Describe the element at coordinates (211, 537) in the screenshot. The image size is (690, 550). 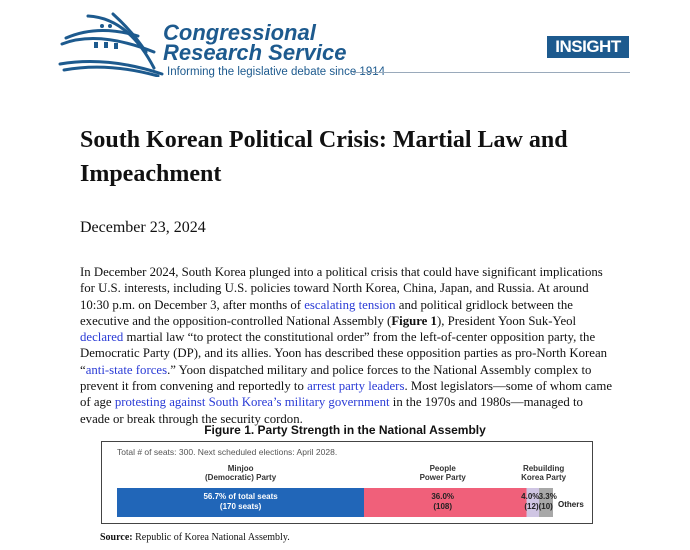
I see `source-text: Republic of Korea National Assembly.` at that location.